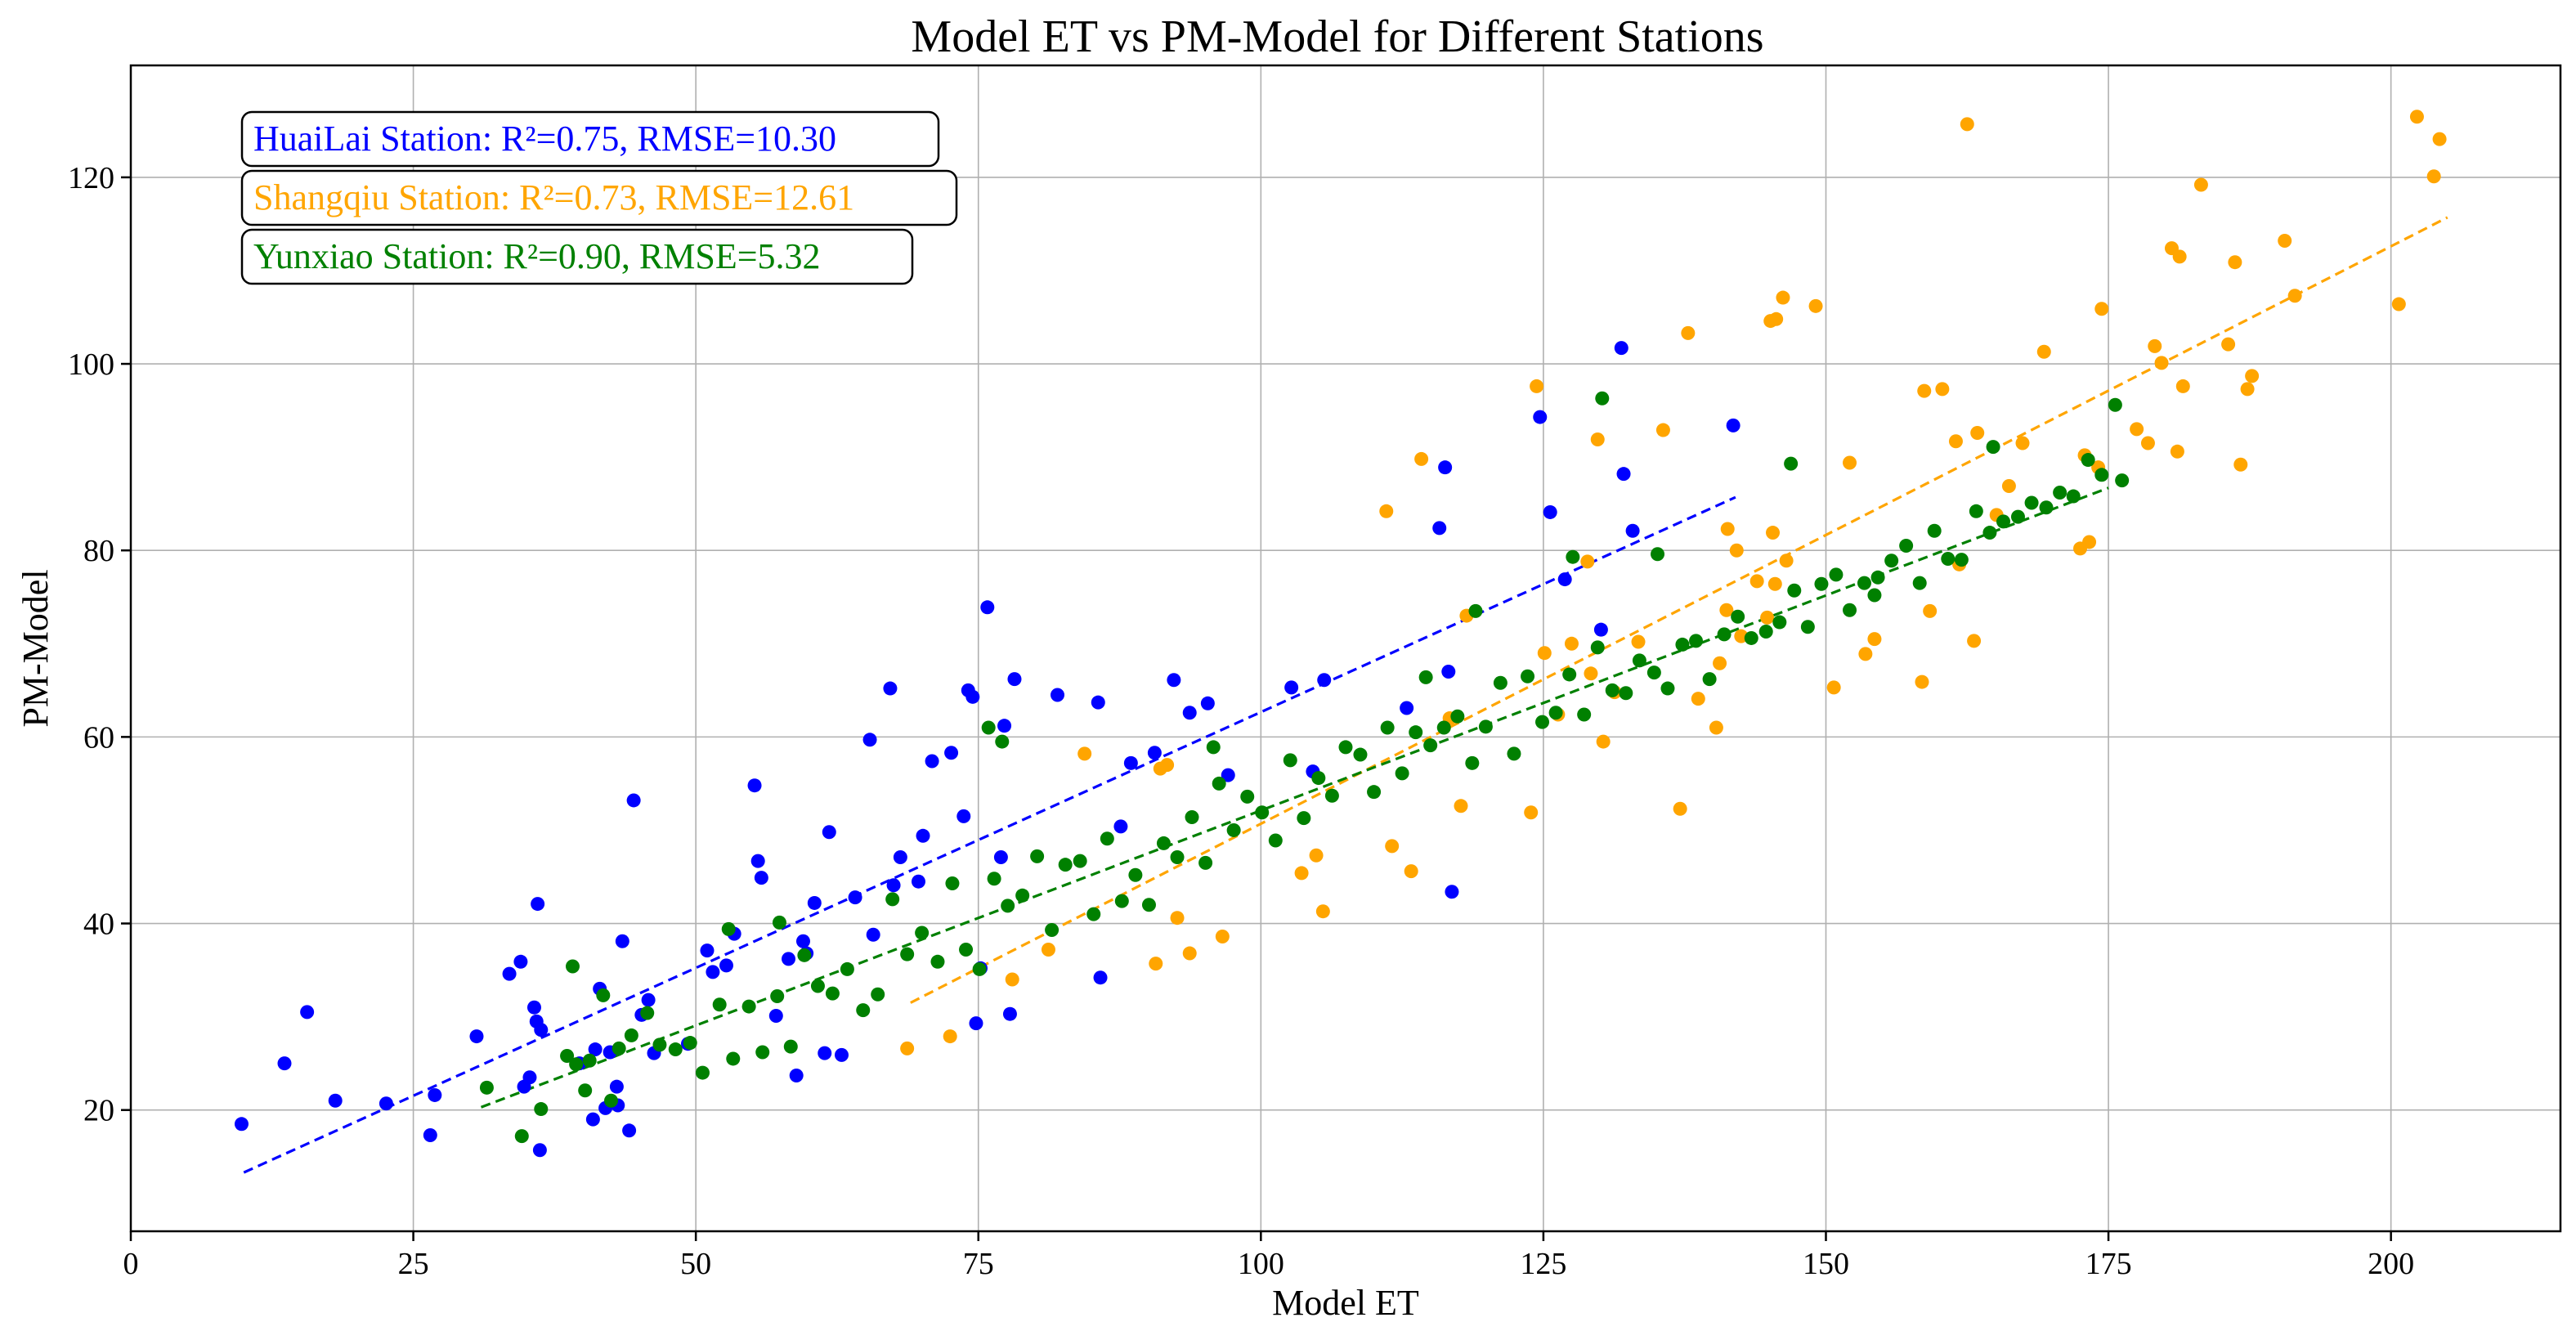 This screenshot has width=2576, height=1340. Describe the element at coordinates (2391, 1264) in the screenshot. I see `x-tick-label: 200` at that location.